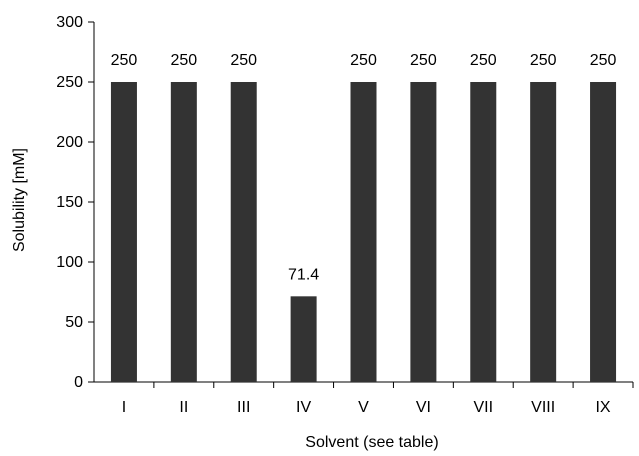 This screenshot has height=456, width=639. Describe the element at coordinates (69, 202) in the screenshot. I see `y-tick-label: 150` at that location.